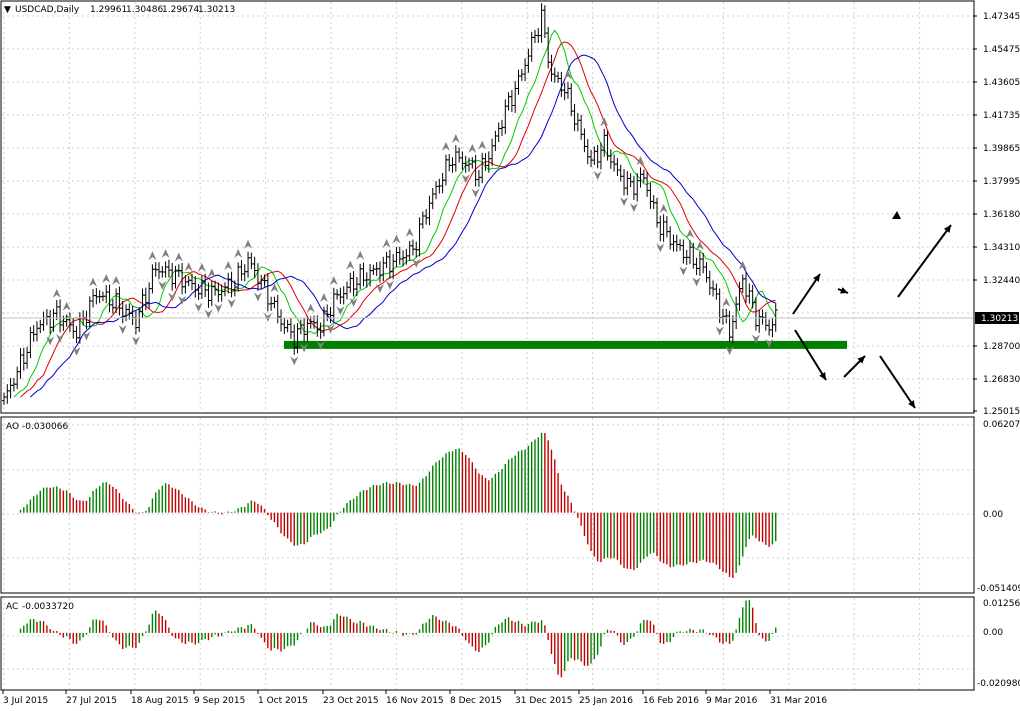  I want to click on ohlc-bar, so click(775, 317).